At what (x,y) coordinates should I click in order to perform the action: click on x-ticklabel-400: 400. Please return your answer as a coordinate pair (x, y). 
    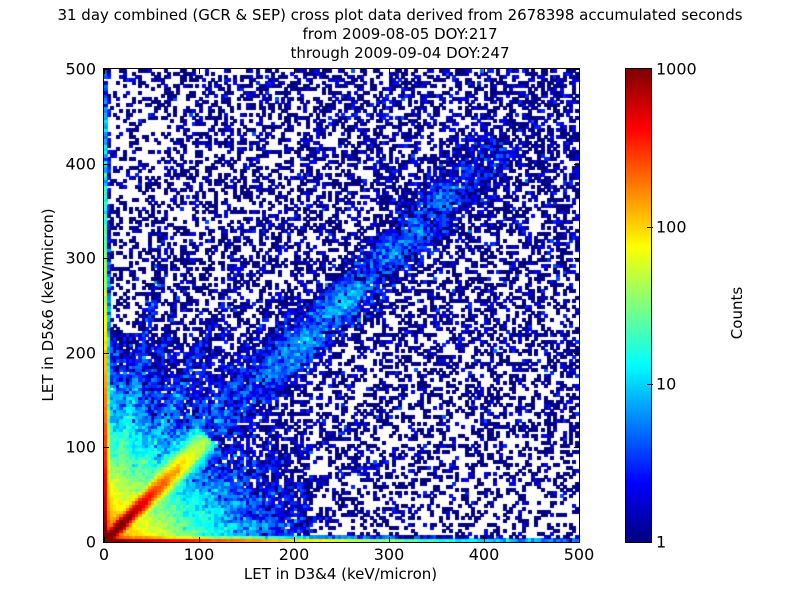
    Looking at the image, I should click on (484, 554).